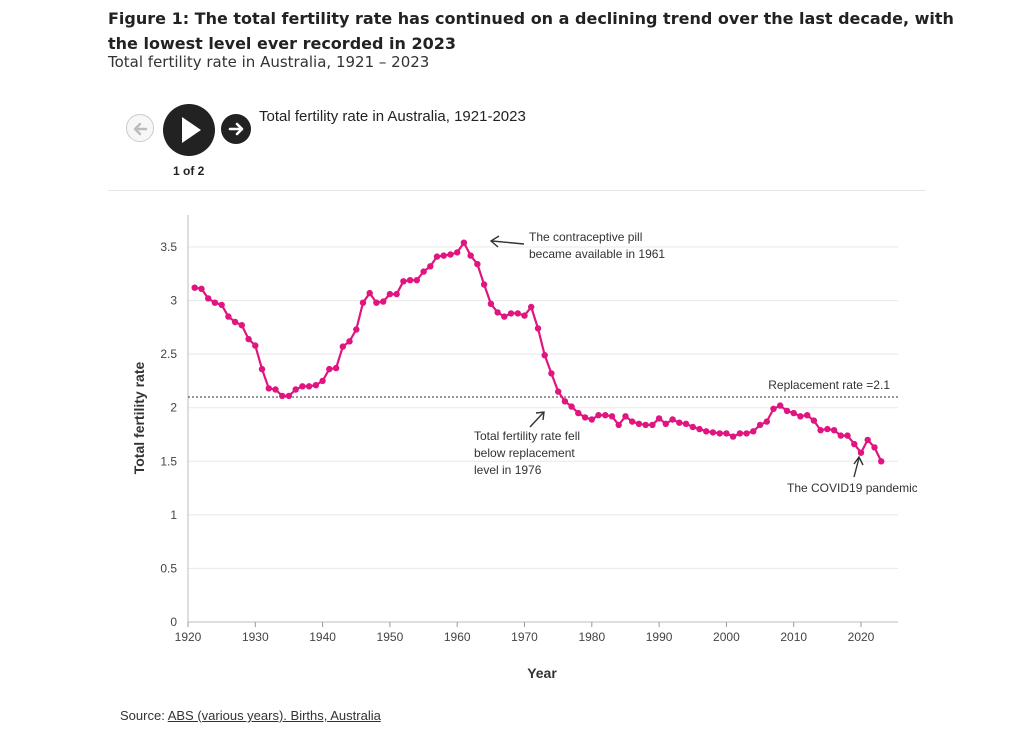 Image resolution: width=1024 pixels, height=737 pixels. I want to click on previous-button, so click(140, 128).